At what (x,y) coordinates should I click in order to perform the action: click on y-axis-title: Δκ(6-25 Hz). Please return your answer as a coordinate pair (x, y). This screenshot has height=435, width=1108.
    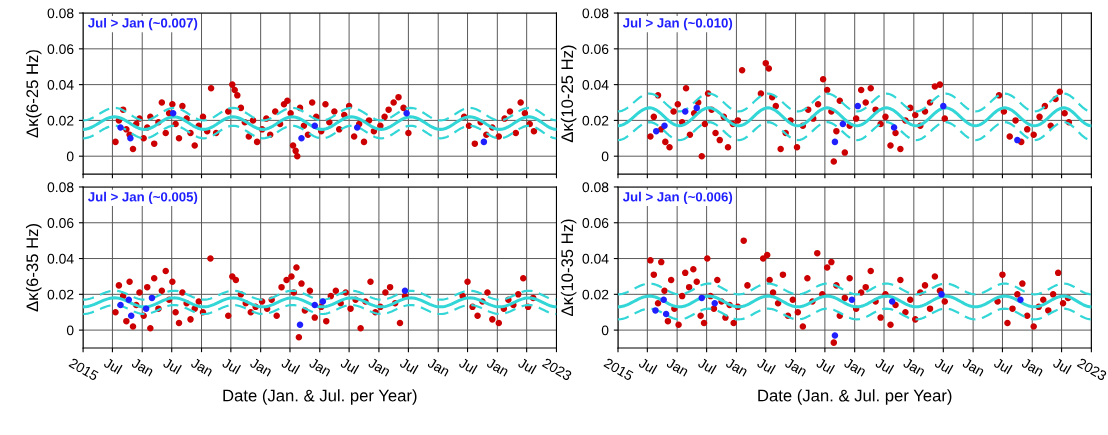
    Looking at the image, I should click on (33, 94).